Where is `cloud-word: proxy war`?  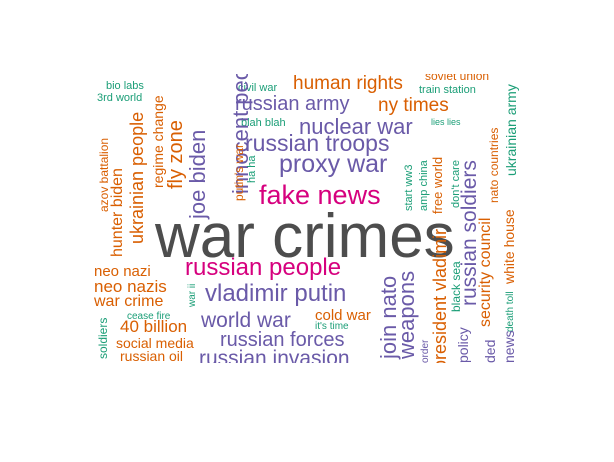
cloud-word: proxy war is located at coordinates (333, 164).